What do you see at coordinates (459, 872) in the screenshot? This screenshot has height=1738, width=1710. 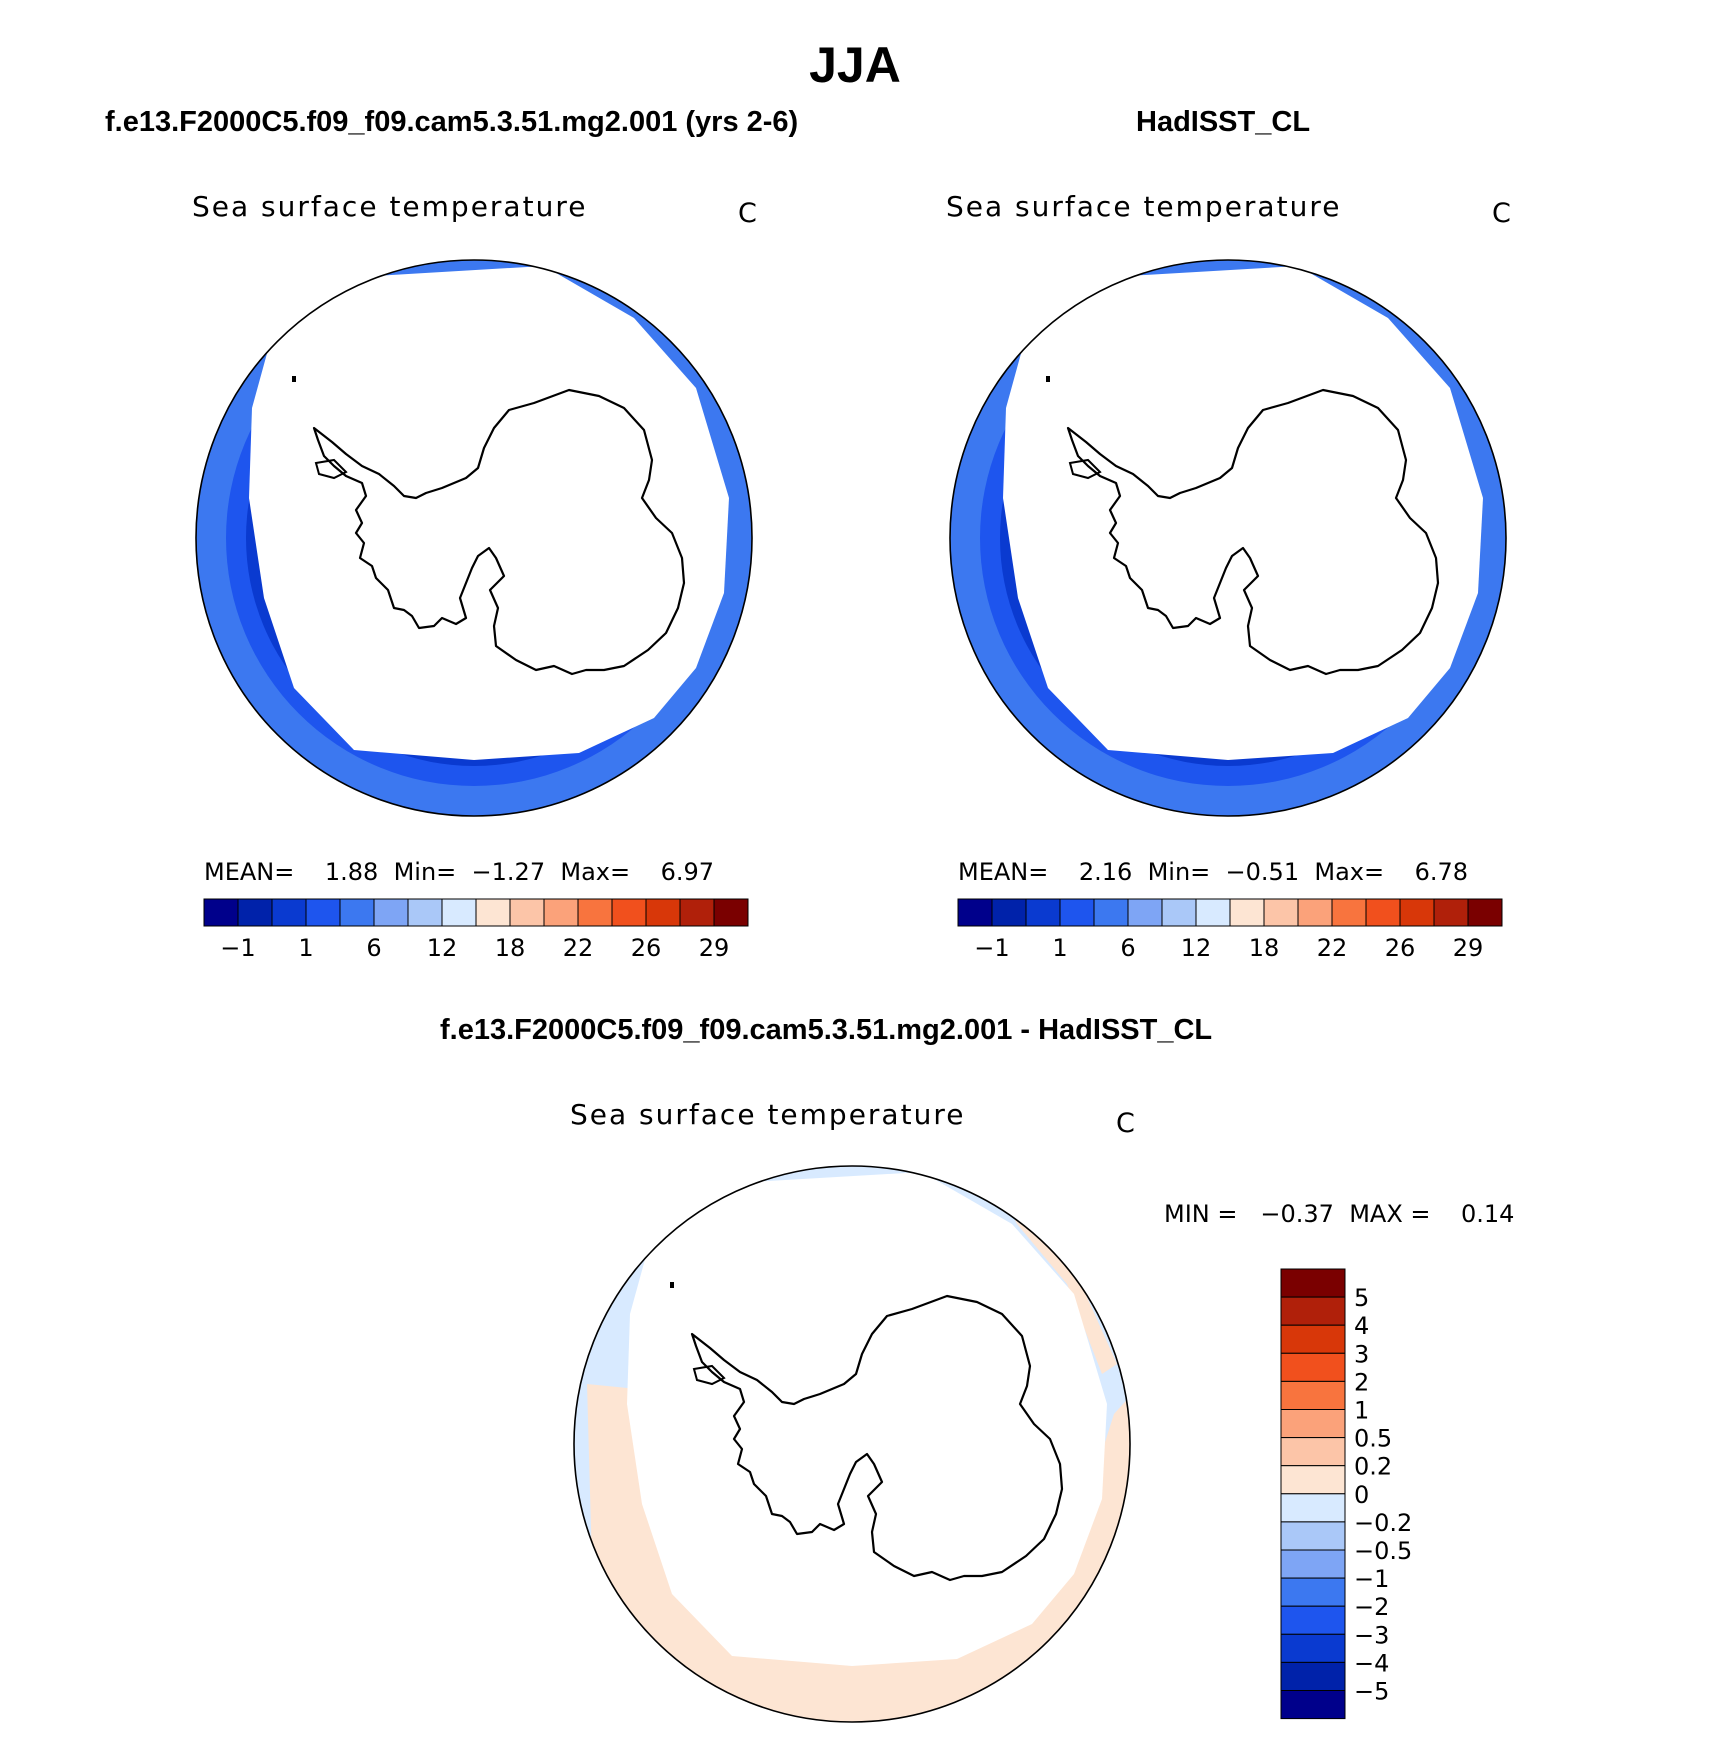 I see `stats-model: MEAN= 1.88 Min= −1.27 Max= 6.97` at bounding box center [459, 872].